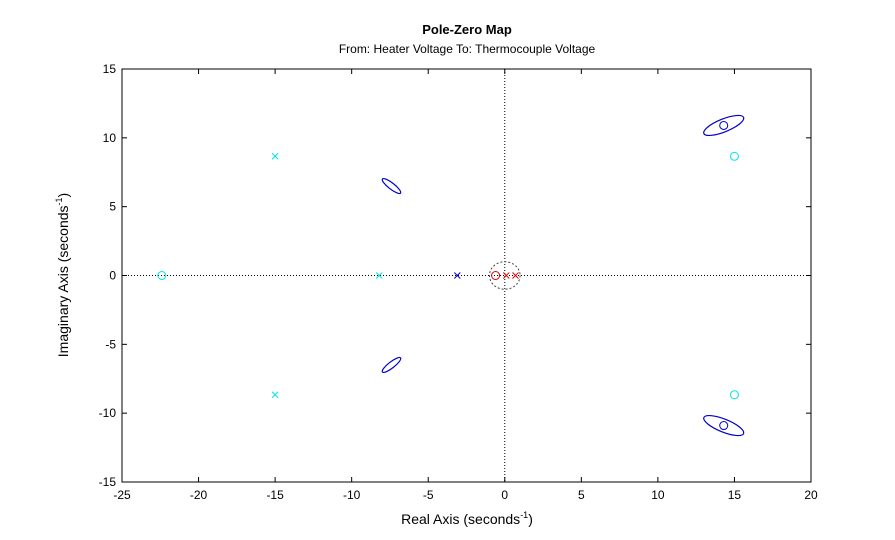 The height and width of the screenshot is (540, 895). I want to click on x-tick-label: 0, so click(504, 495).